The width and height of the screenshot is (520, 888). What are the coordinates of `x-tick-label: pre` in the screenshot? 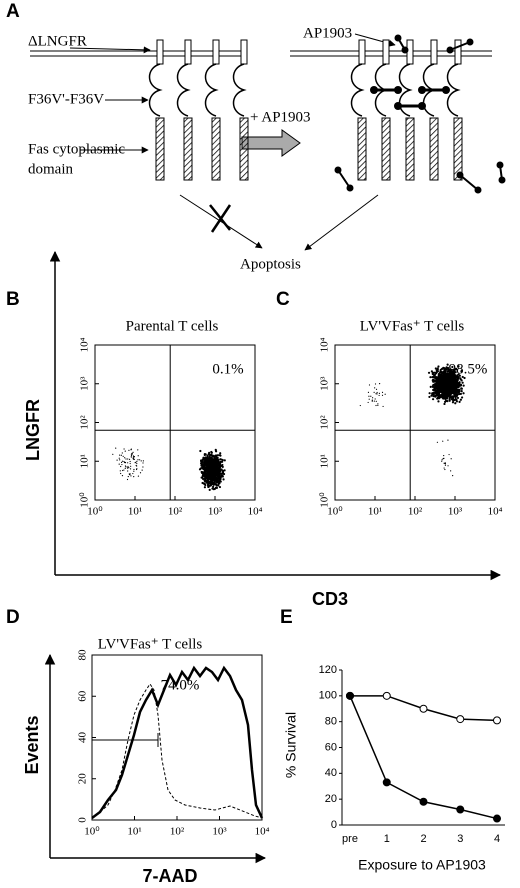 It's located at (350, 839).